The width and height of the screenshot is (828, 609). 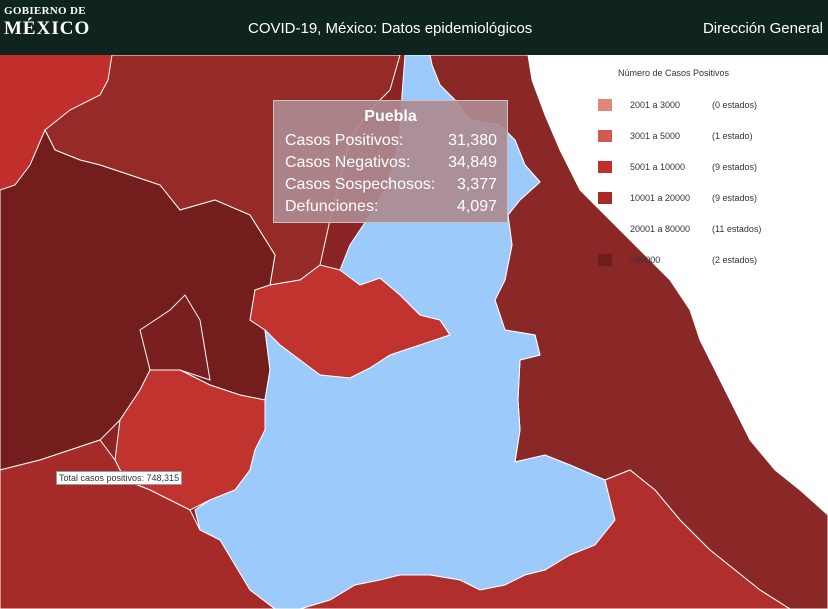 I want to click on legend-range: 5001 a 10000, so click(x=658, y=167).